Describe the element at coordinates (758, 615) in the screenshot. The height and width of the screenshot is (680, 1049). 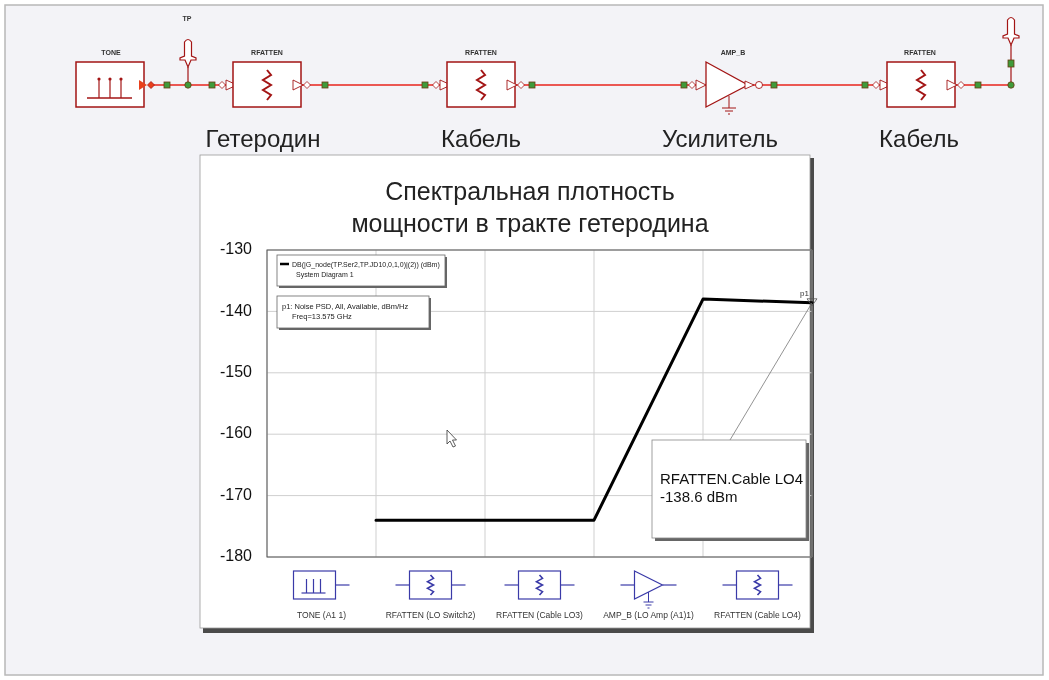
I see `text: RFATTEN (Cable LO4)` at that location.